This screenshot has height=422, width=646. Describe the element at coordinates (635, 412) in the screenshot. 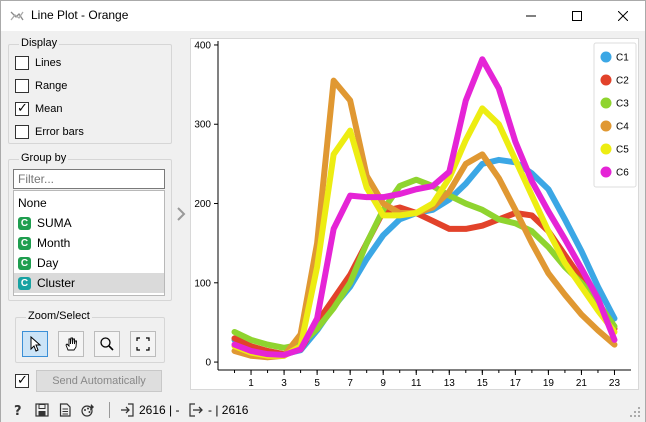

I see `resize-grip-icon` at that location.